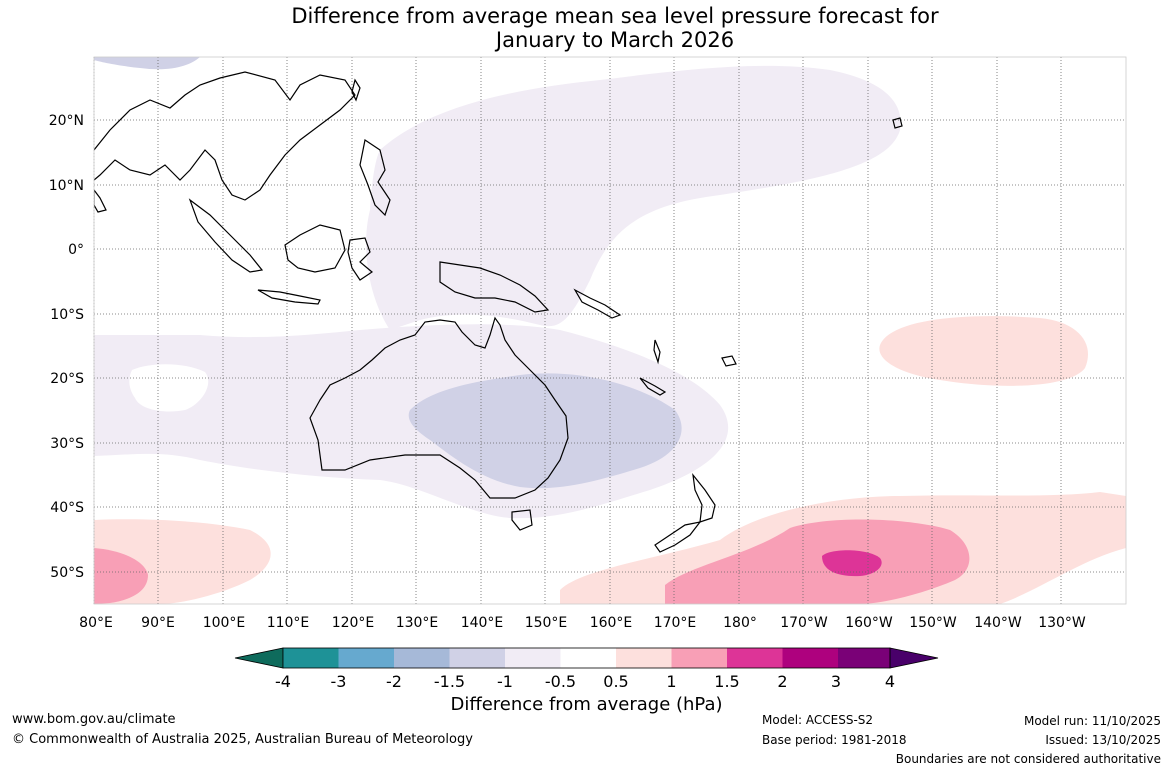  What do you see at coordinates (66, 186) in the screenshot?
I see `lat-label: 10°N` at bounding box center [66, 186].